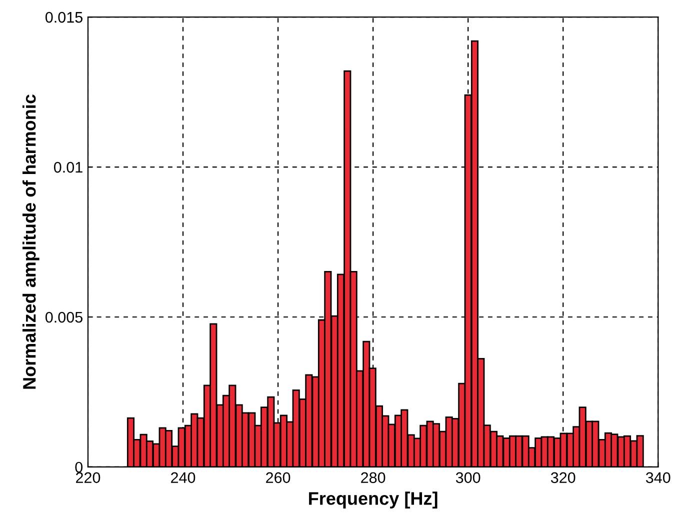 The width and height of the screenshot is (682, 516). What do you see at coordinates (63, 17) in the screenshot?
I see `y-tick-label: 0.015` at bounding box center [63, 17].